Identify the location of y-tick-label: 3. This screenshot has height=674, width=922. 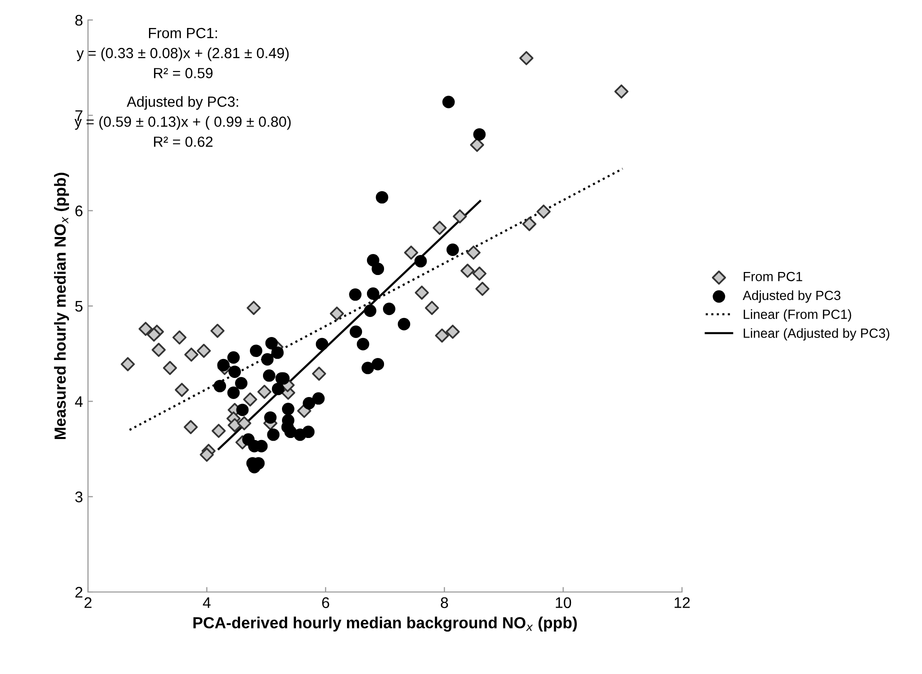
(78, 497).